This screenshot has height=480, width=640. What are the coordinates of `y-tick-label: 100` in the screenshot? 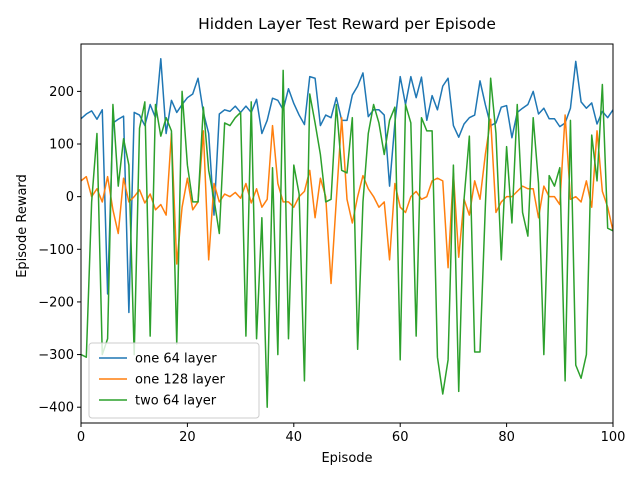 It's located at (61, 145).